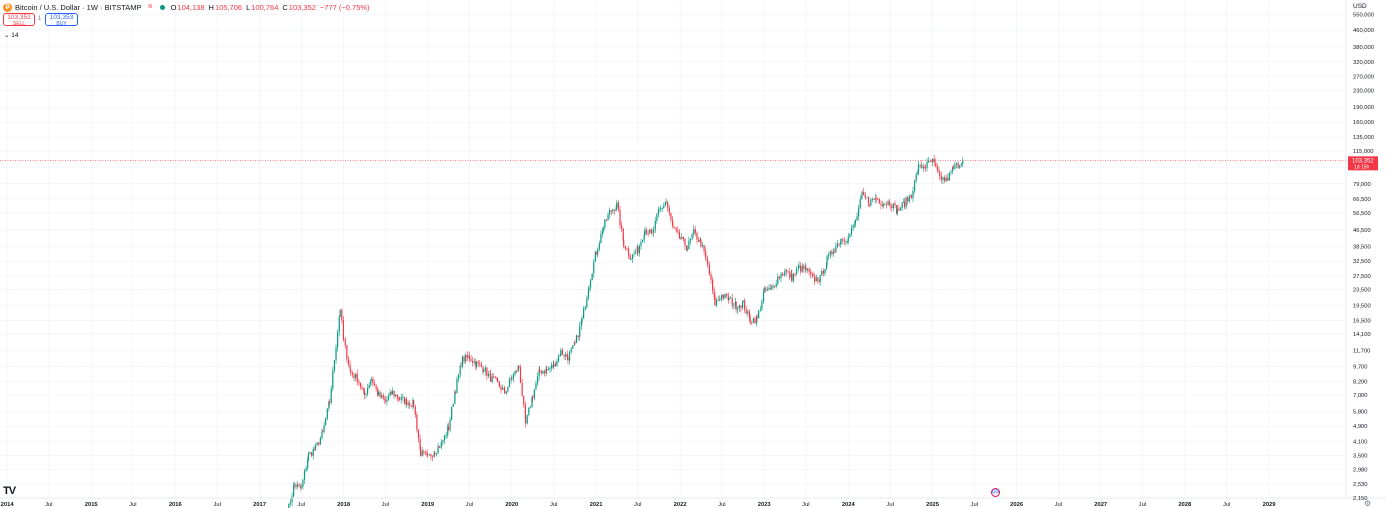 The width and height of the screenshot is (1386, 508). I want to click on time-tick-label: 2023, so click(765, 505).